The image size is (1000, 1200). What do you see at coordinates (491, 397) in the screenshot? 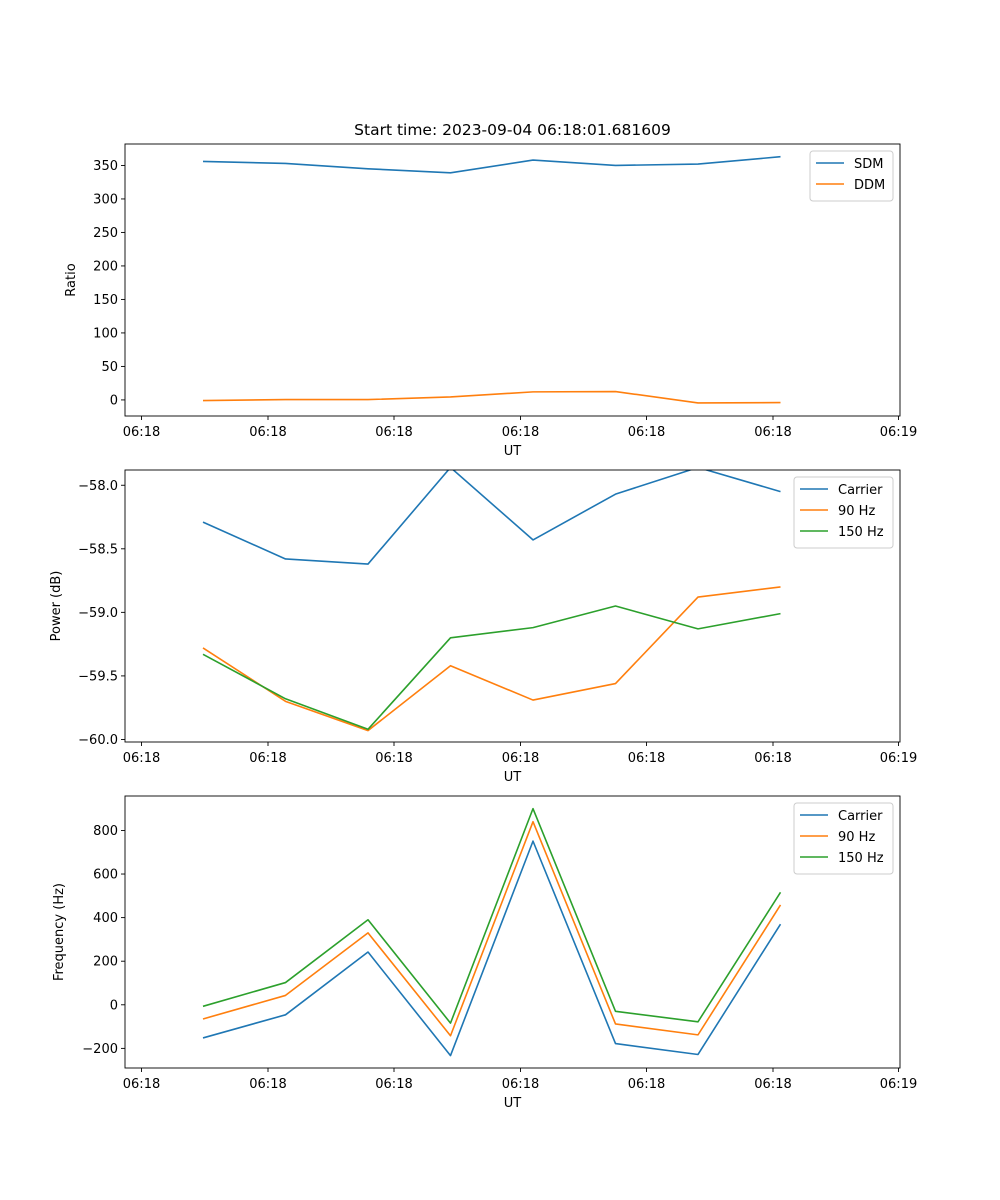
I see `series-line-ddm` at bounding box center [491, 397].